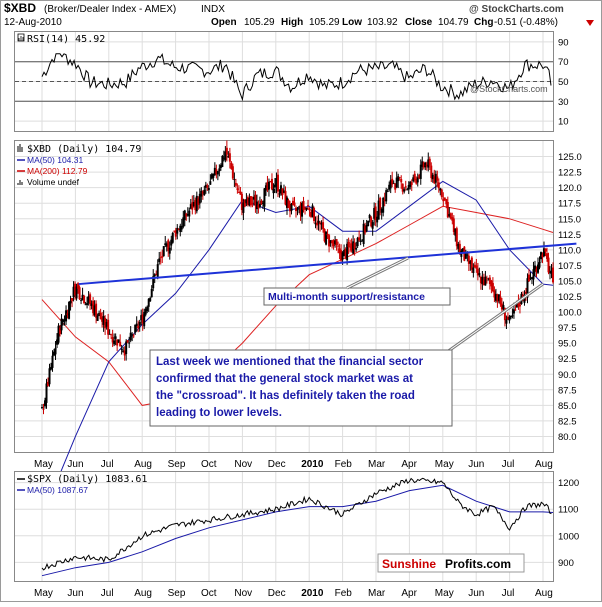 This screenshot has width=602, height=607. Describe the element at coordinates (43, 464) in the screenshot. I see `month-label: May` at that location.